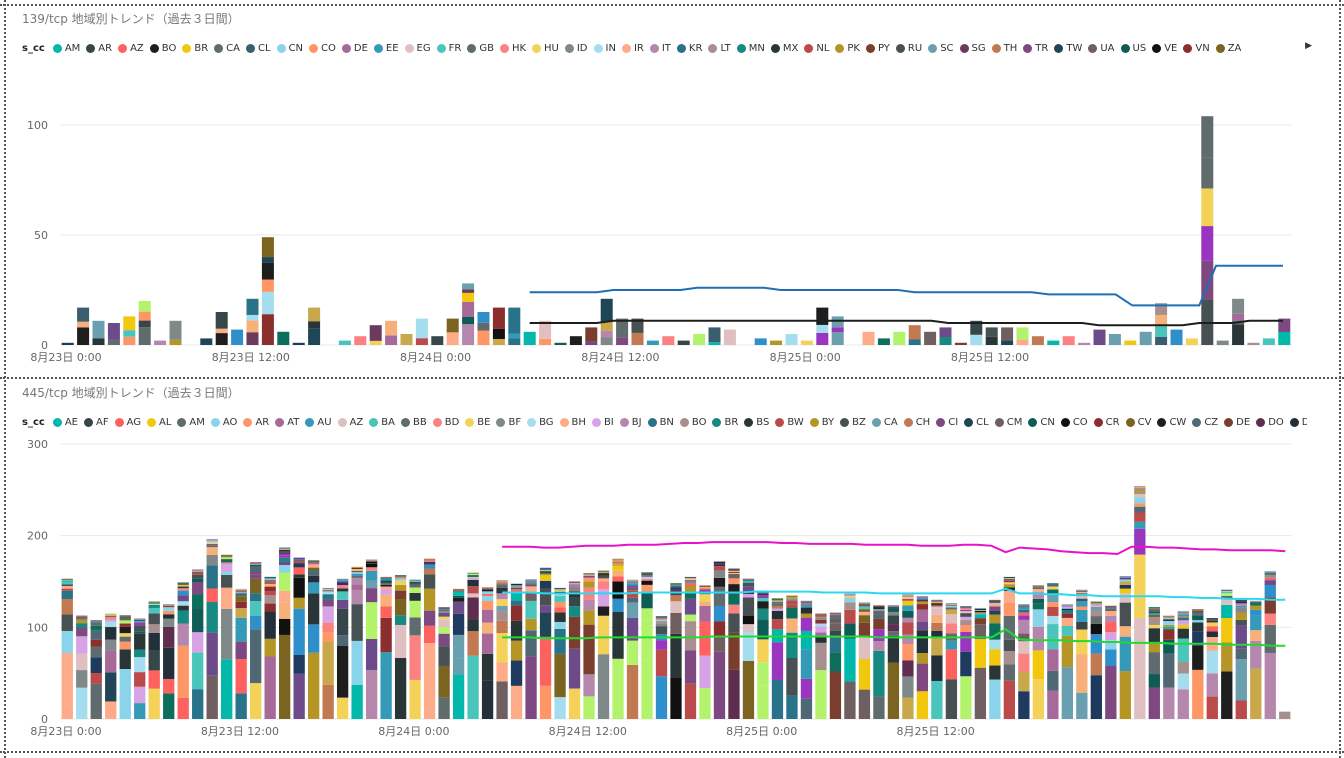 This screenshot has width=1344, height=758. Describe the element at coordinates (127, 422) in the screenshot. I see `legend-item-ag: AG` at that location.